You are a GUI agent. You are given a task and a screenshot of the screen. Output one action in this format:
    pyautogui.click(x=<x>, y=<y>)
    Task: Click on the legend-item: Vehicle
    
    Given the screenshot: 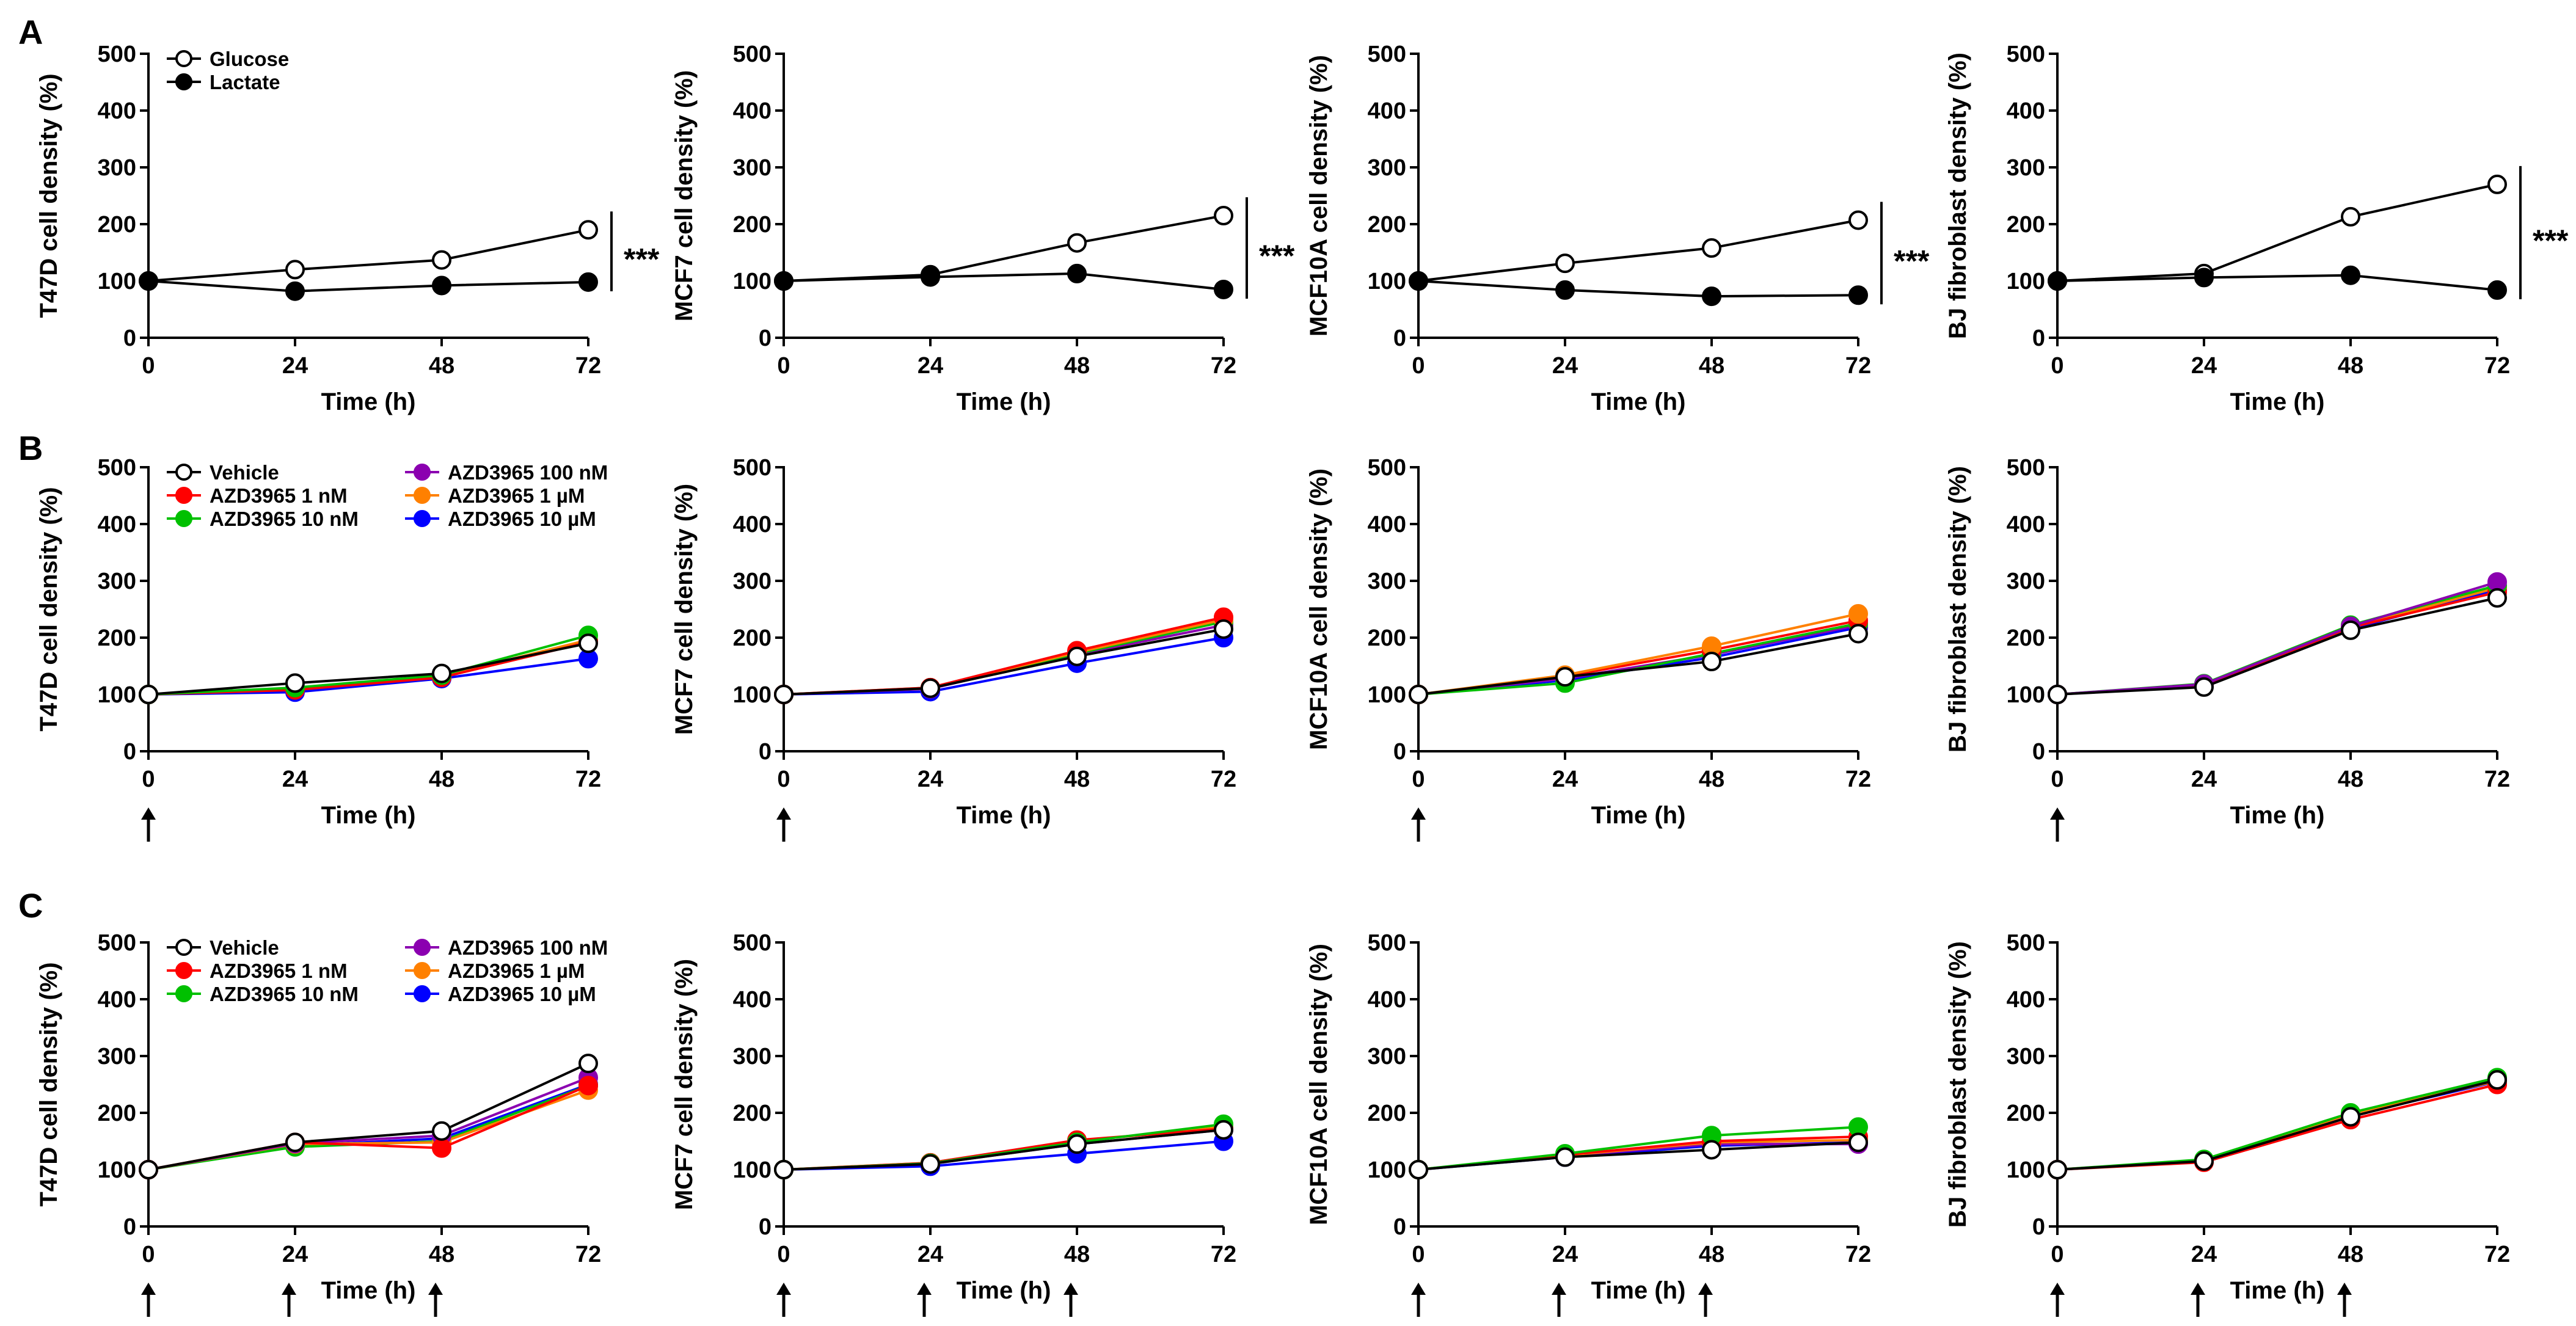 What is the action you would take?
    pyautogui.click(x=223, y=473)
    